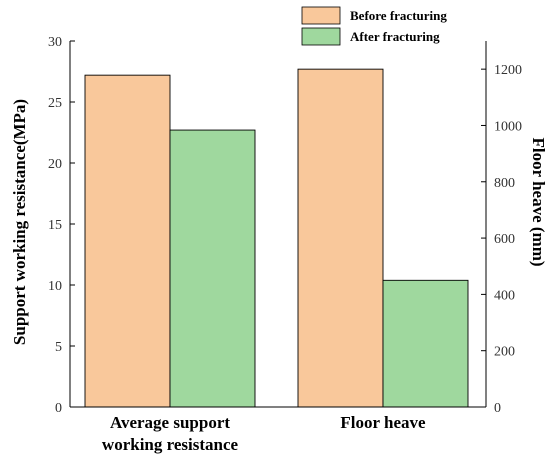 Image resolution: width=550 pixels, height=466 pixels. I want to click on y-right-tick-label: 400, so click(504, 295).